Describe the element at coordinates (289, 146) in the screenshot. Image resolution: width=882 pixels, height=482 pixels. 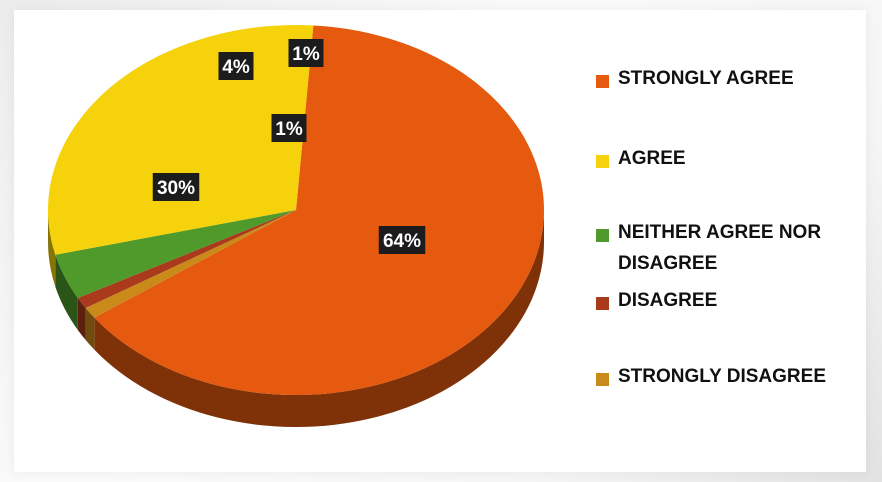
I see `pie-data-labels: 64% 30% 4% 1% 1%` at that location.